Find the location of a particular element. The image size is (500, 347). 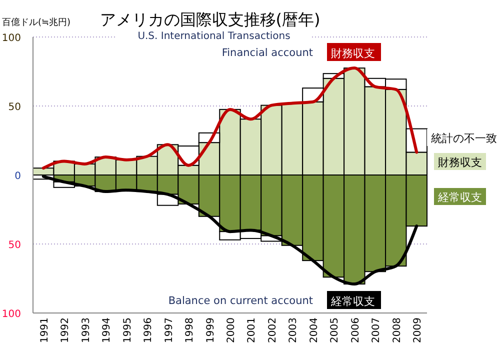

chart-subtitle: U.S. International Transactions is located at coordinates (214, 36).